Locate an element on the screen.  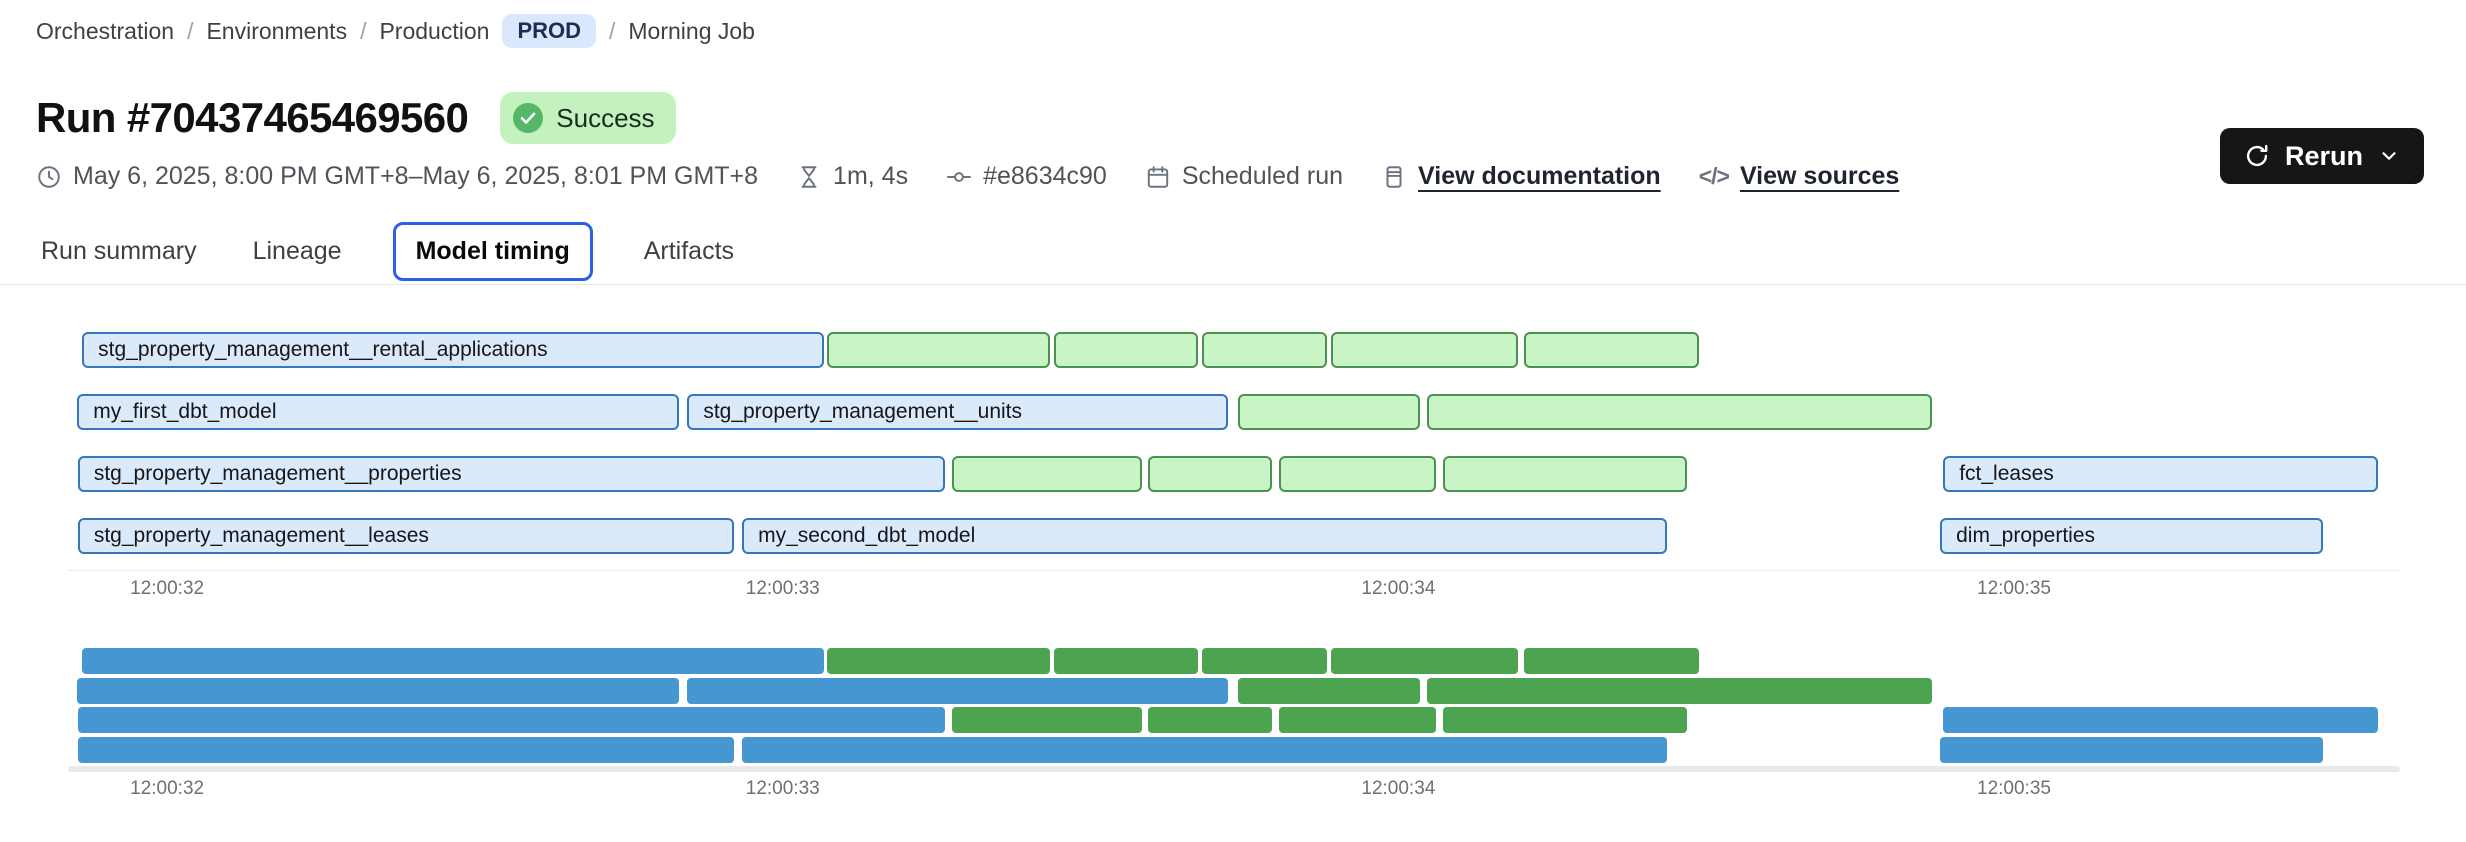
environment-badge: PROD is located at coordinates (549, 31).